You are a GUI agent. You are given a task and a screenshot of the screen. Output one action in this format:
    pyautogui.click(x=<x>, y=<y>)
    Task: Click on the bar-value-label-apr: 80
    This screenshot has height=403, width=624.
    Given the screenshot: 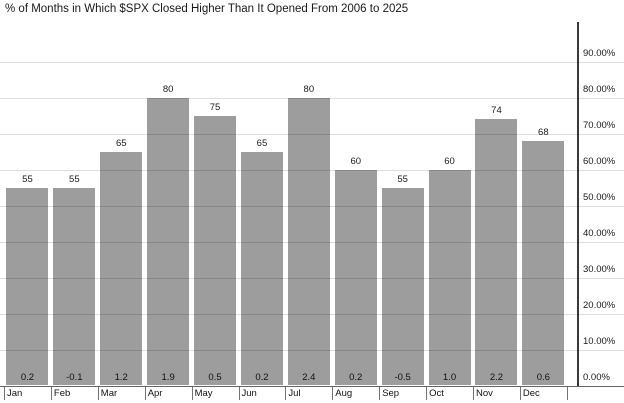 What is the action you would take?
    pyautogui.click(x=168, y=89)
    